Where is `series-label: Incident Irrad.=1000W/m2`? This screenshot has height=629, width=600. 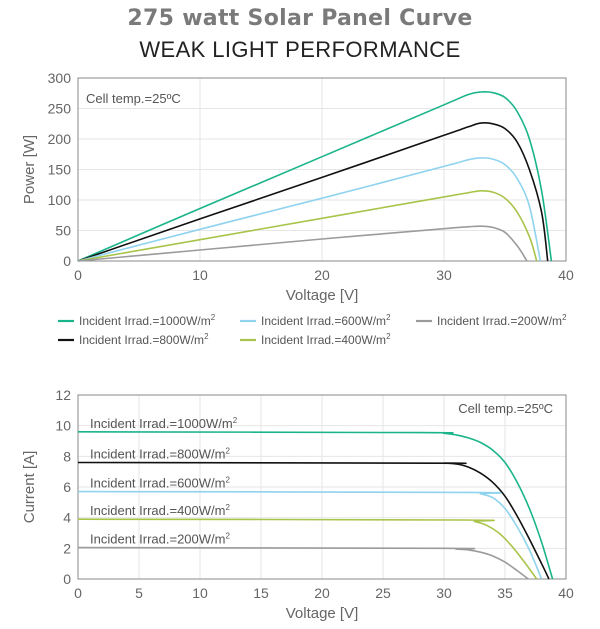
series-label: Incident Irrad.=1000W/m2 is located at coordinates (164, 423).